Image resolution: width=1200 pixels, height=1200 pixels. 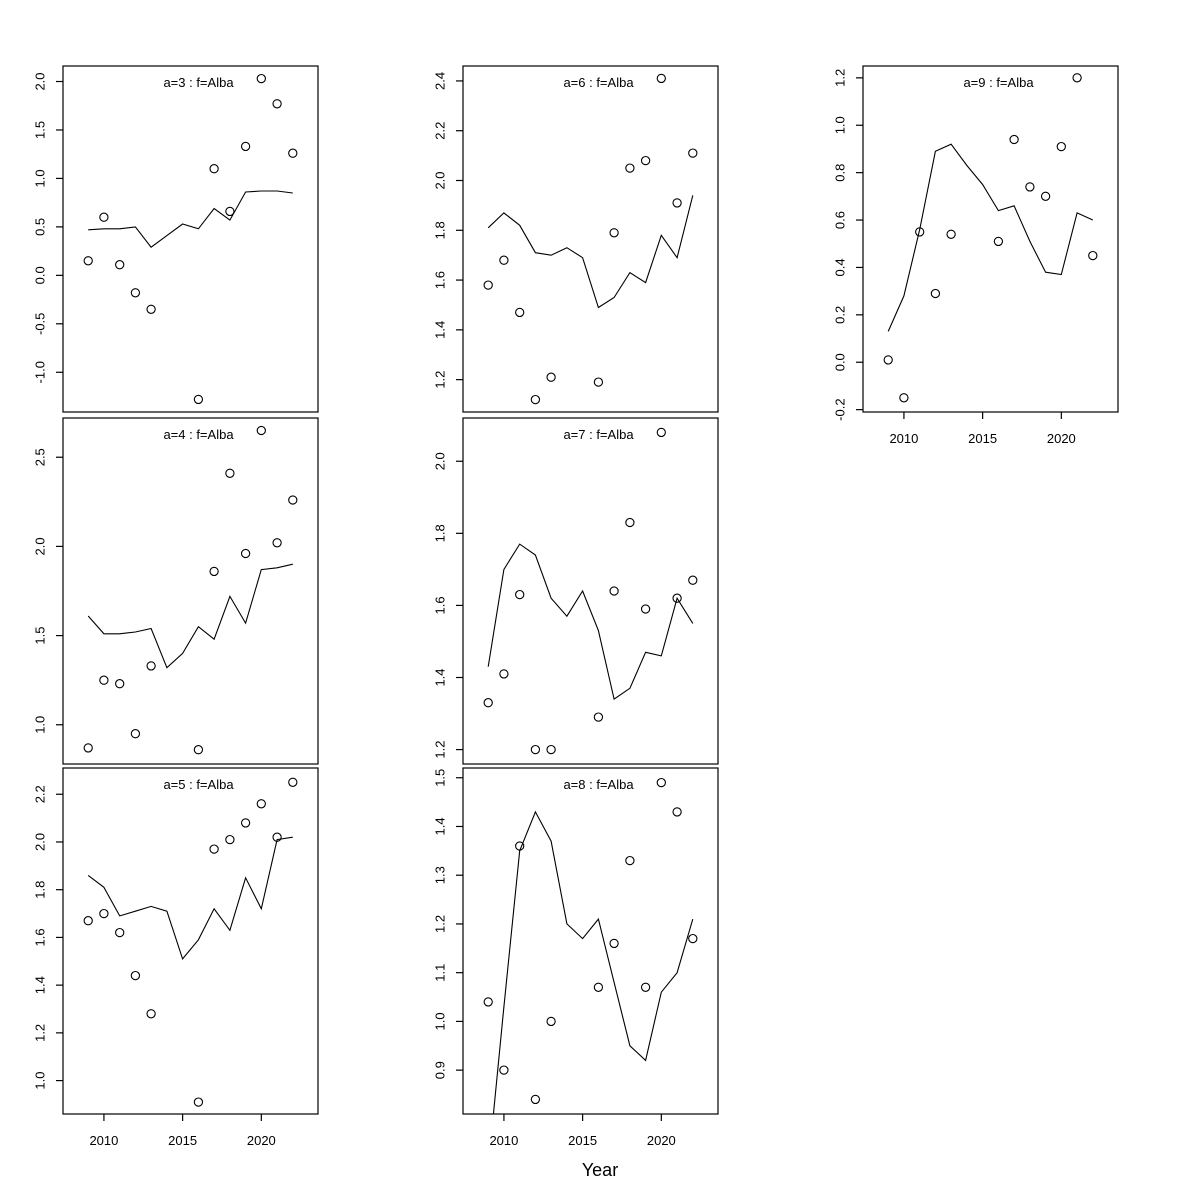 I want to click on panel-title: a=6 : f=Alba, so click(x=598, y=82).